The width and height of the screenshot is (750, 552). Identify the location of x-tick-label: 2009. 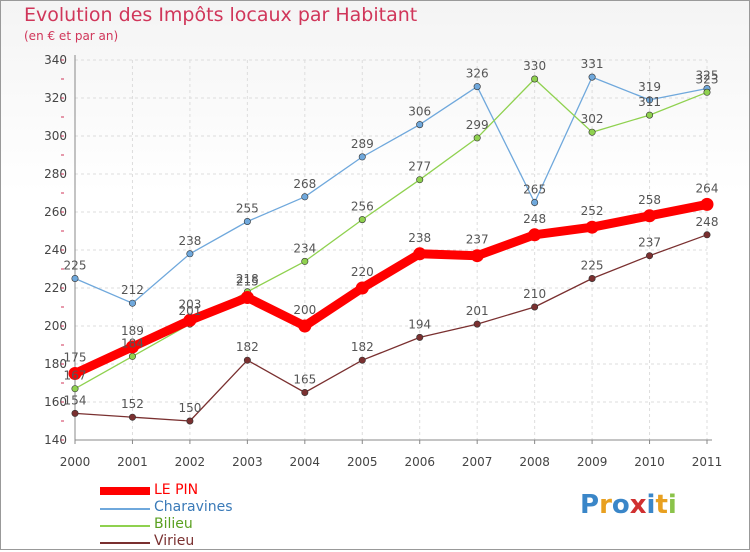
(592, 462).